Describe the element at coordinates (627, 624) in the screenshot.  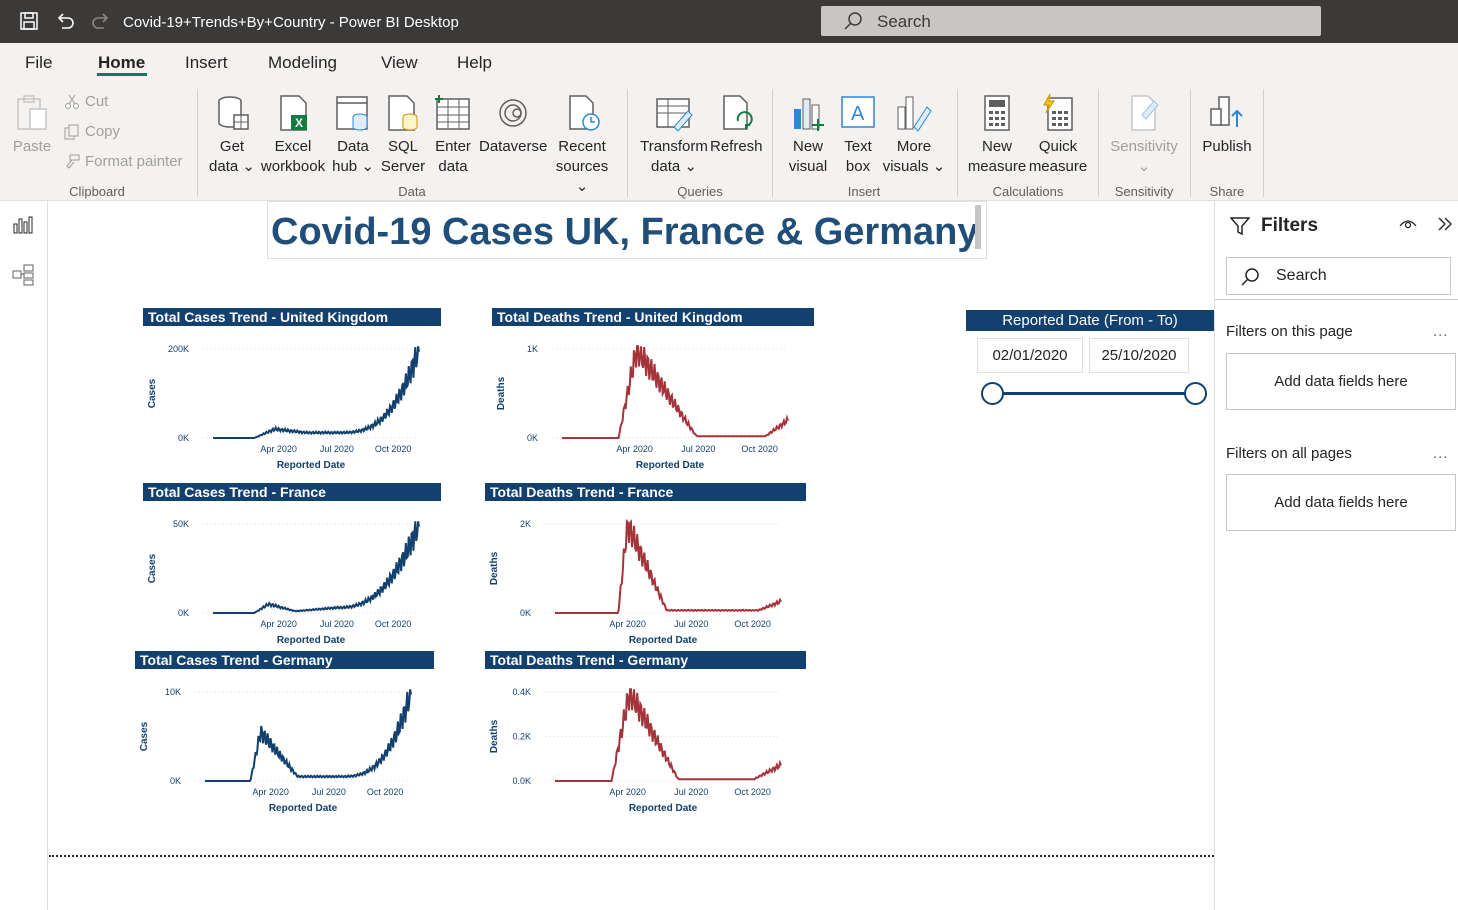
I see `x-tick-label: Apr 2020` at that location.